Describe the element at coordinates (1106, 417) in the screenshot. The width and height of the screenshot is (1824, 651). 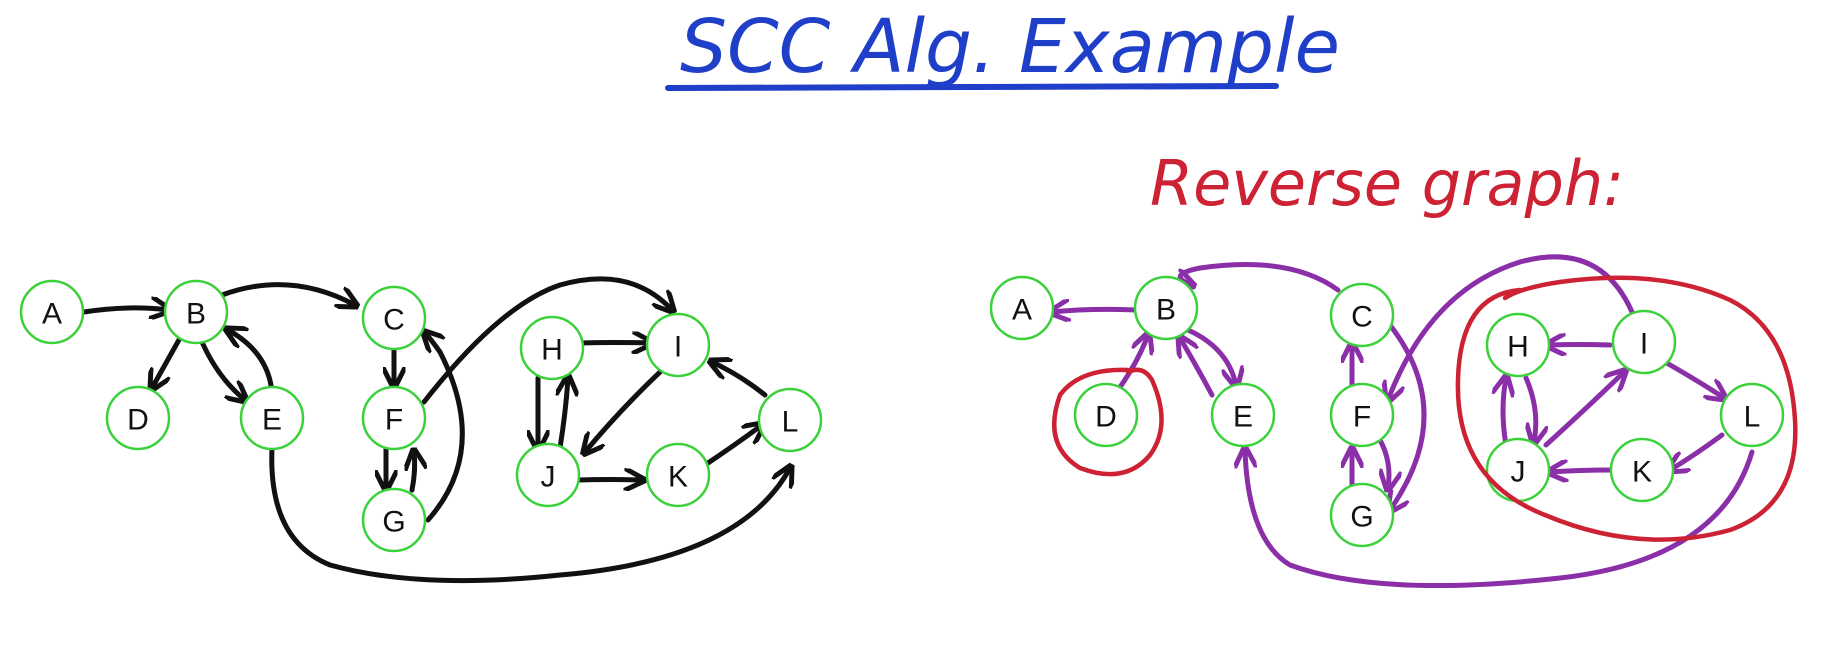
I see `rnode-d-label: D` at that location.